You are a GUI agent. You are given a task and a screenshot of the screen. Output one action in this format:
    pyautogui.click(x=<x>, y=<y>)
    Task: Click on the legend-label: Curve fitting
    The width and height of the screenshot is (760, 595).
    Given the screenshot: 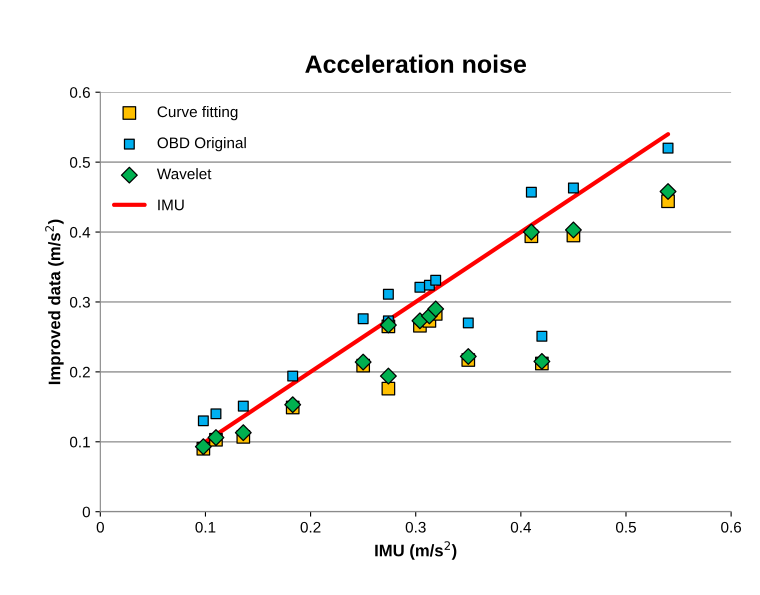 What is the action you would take?
    pyautogui.click(x=198, y=113)
    